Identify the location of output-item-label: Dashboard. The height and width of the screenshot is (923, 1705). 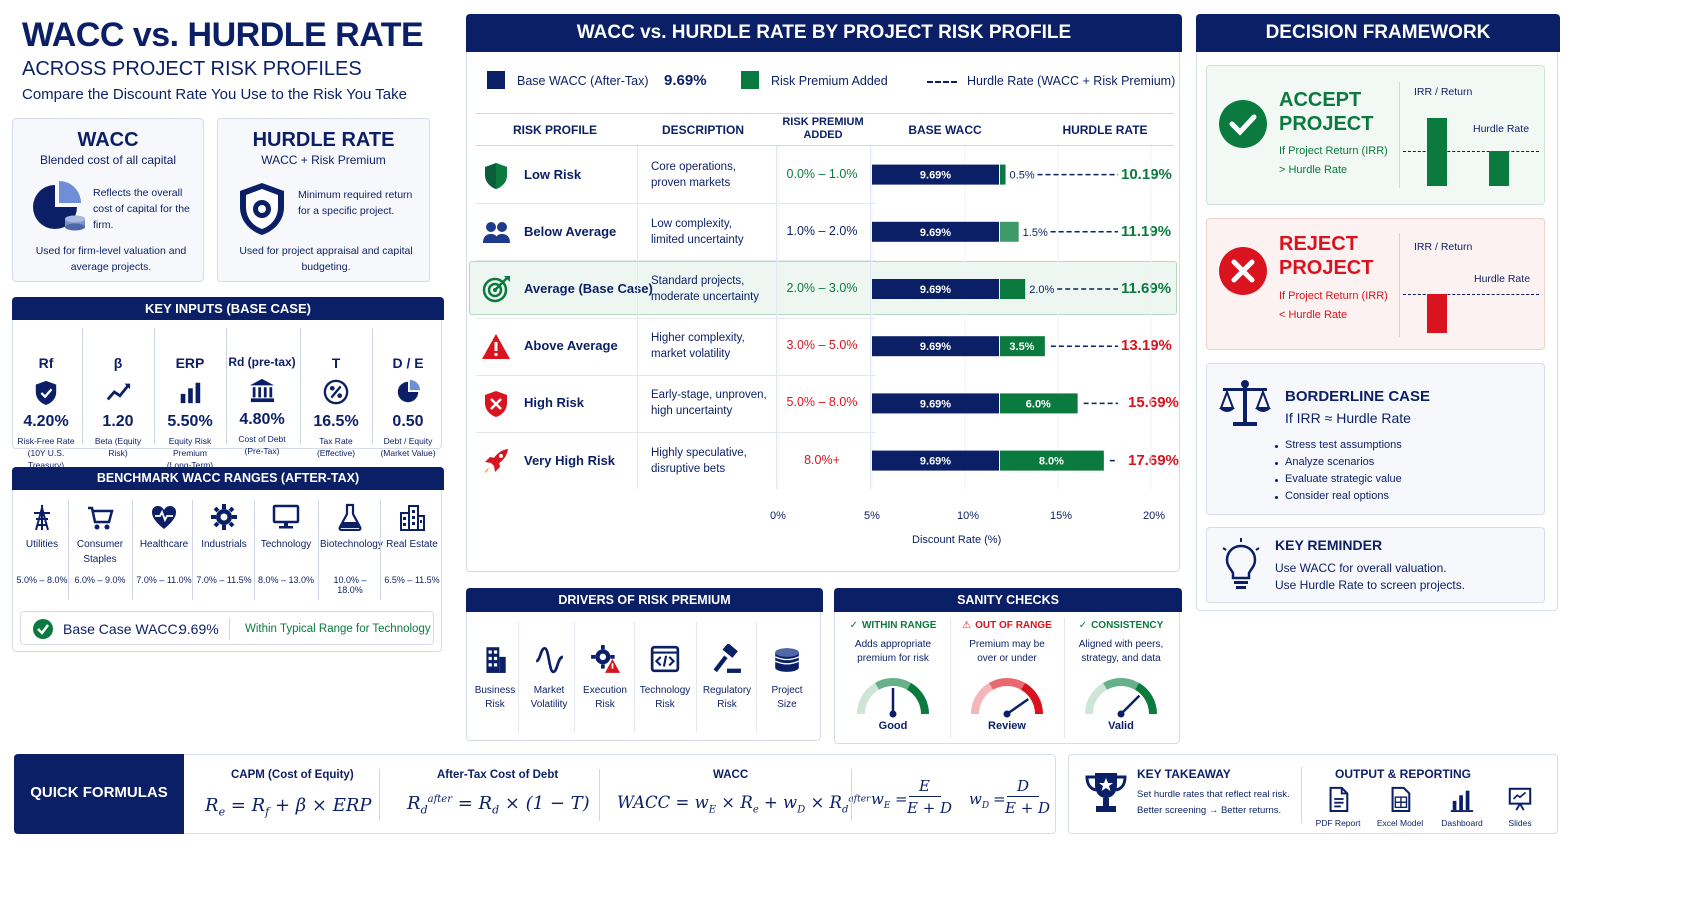
(1462, 823).